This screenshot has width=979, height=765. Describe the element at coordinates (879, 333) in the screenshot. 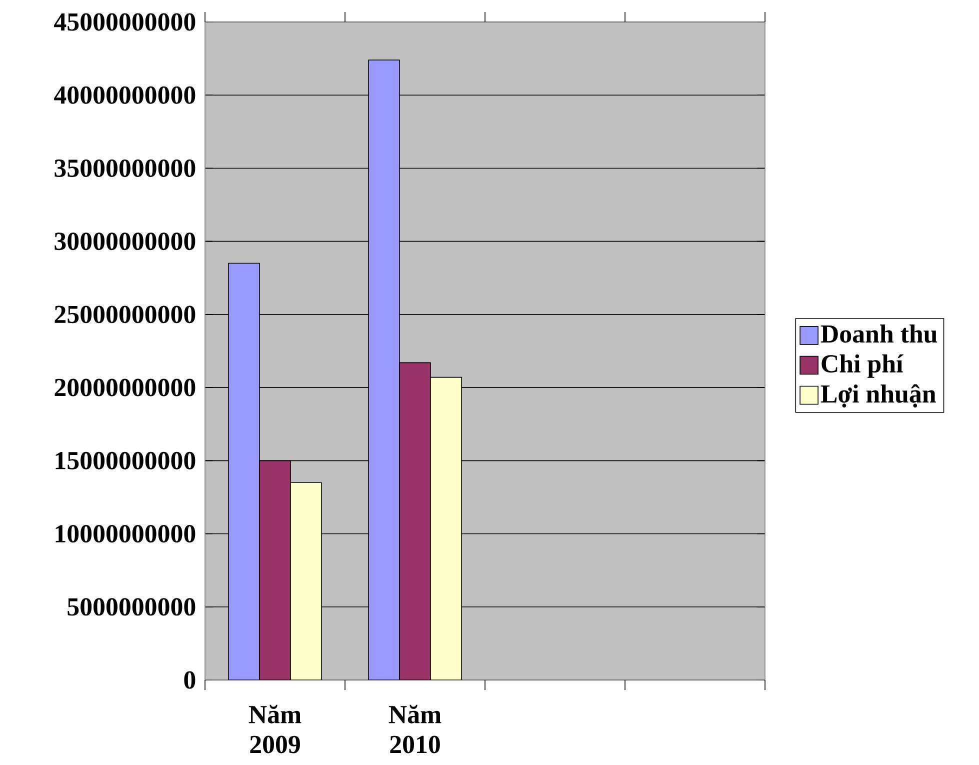

I see `legend-label: Doanh thu` at that location.